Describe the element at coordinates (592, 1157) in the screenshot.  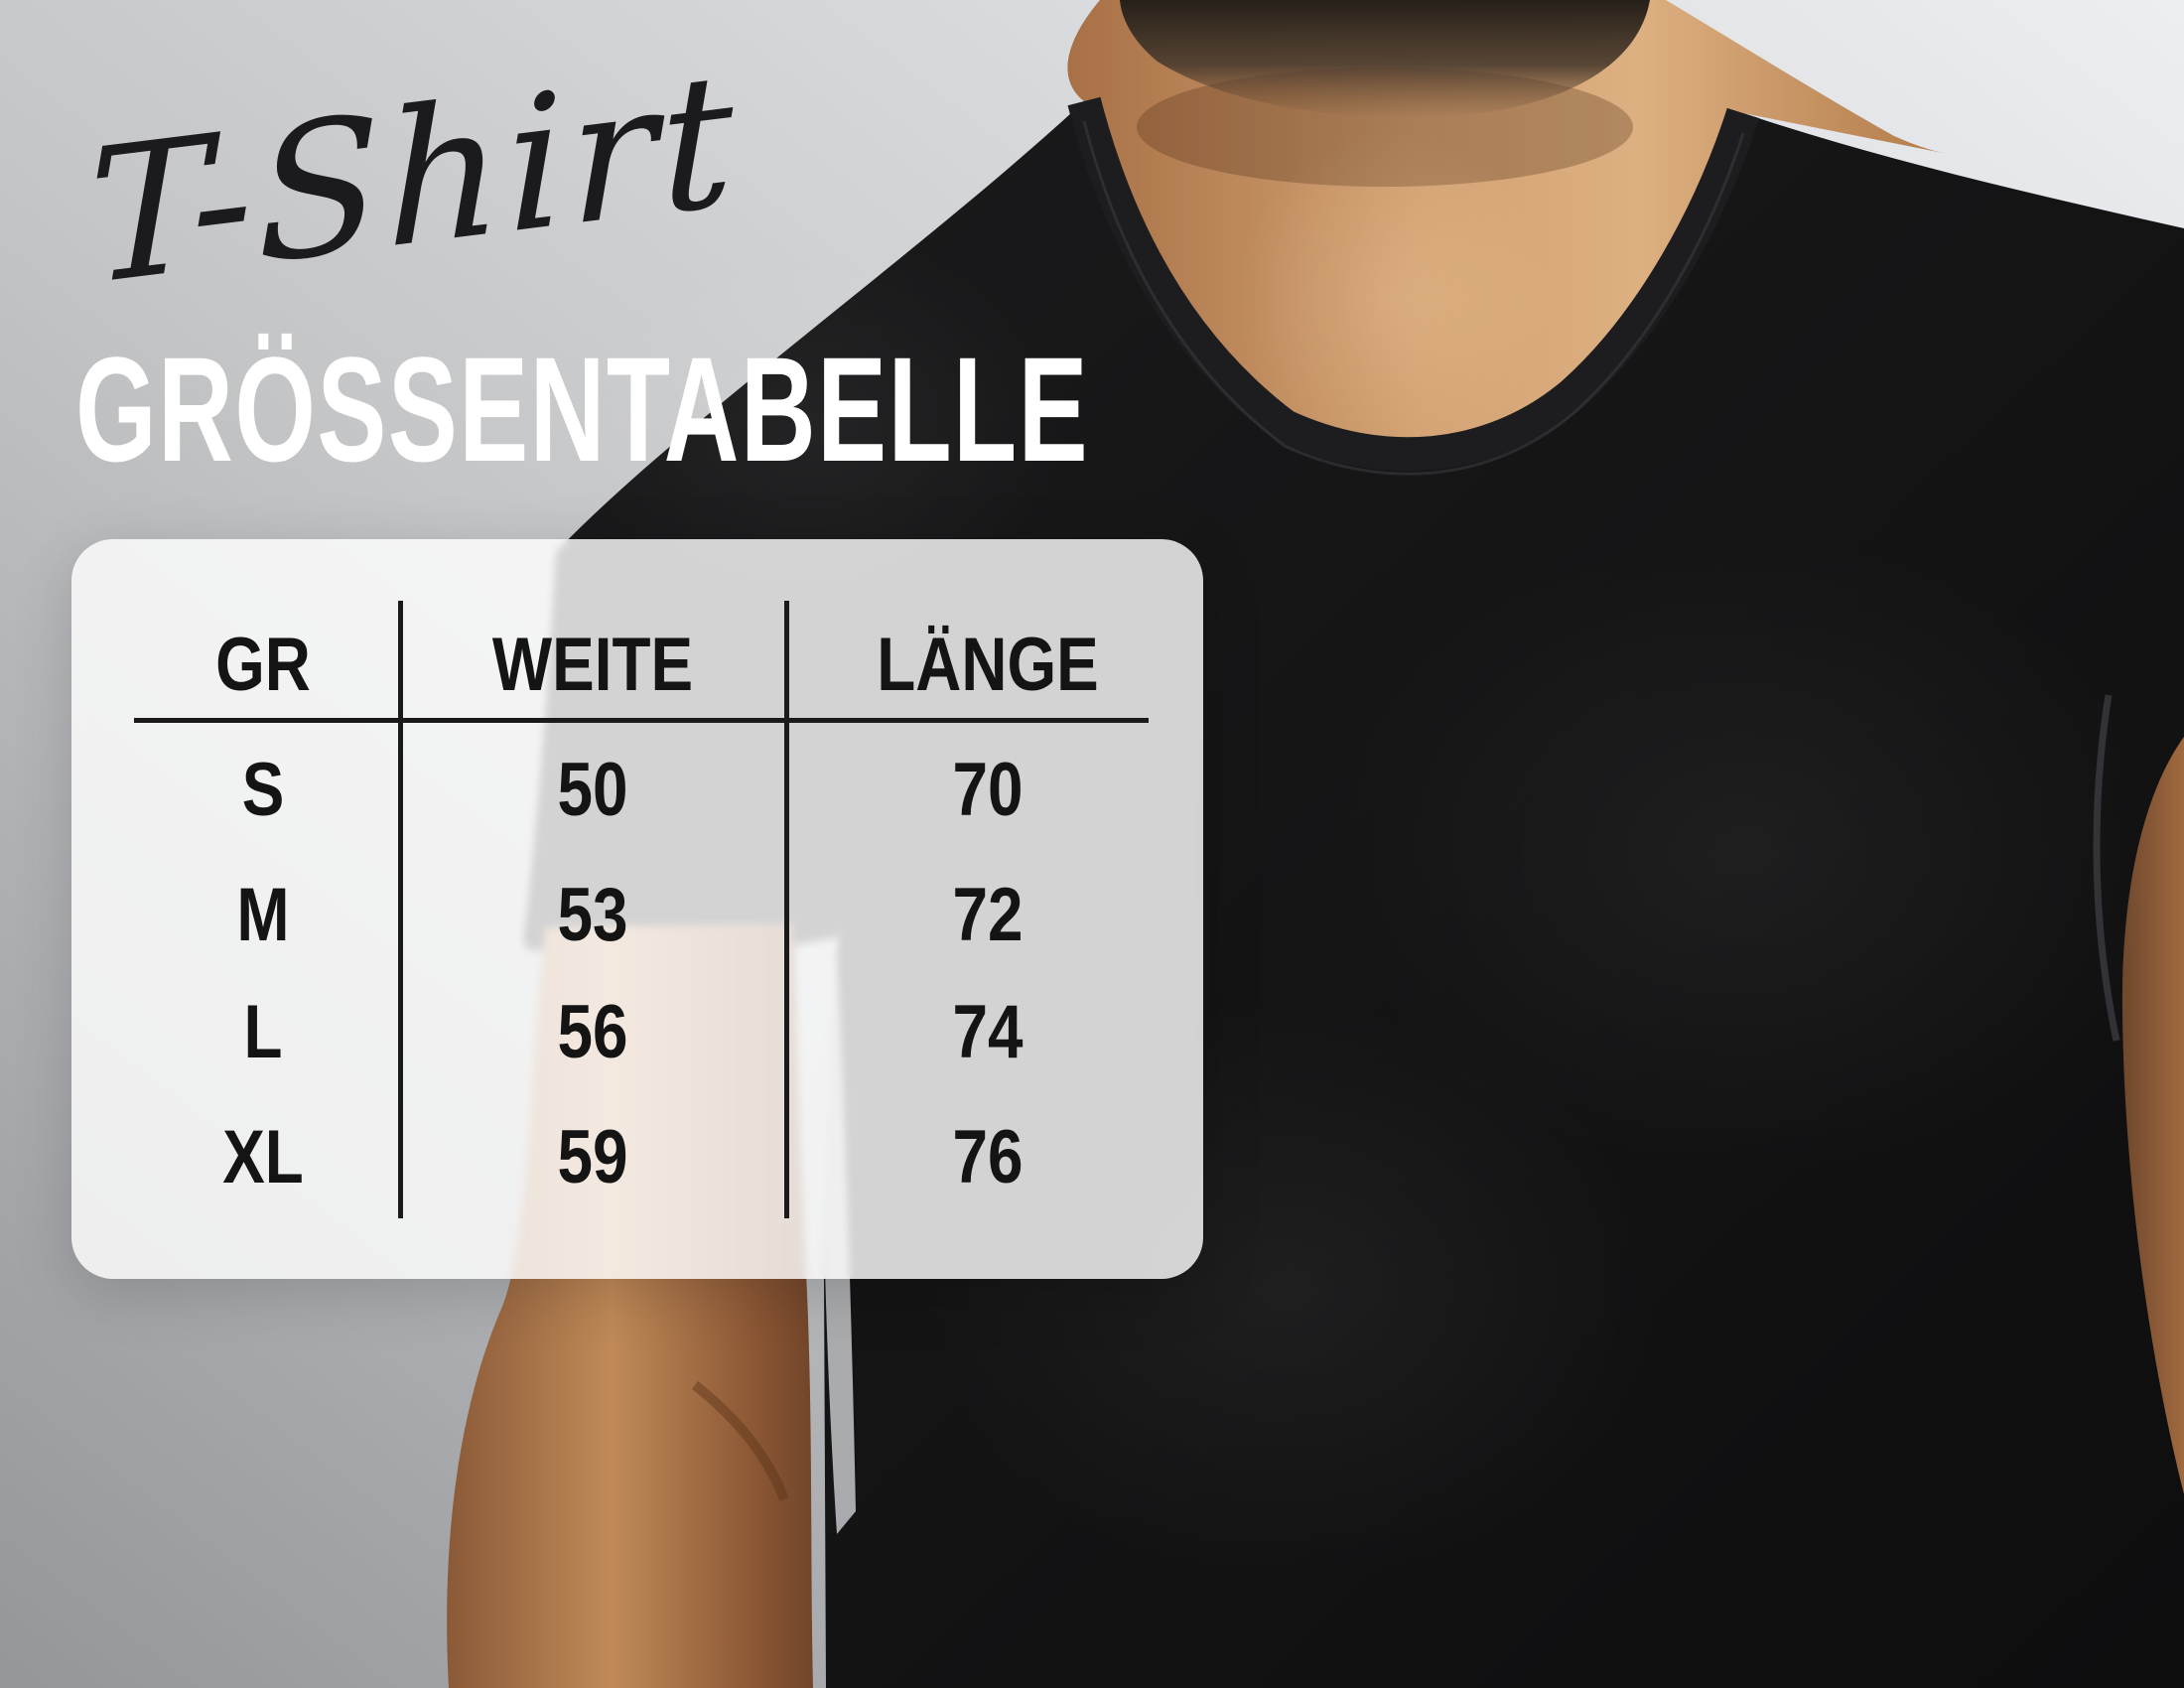
I see `table-cell-weite-xl: 59` at that location.